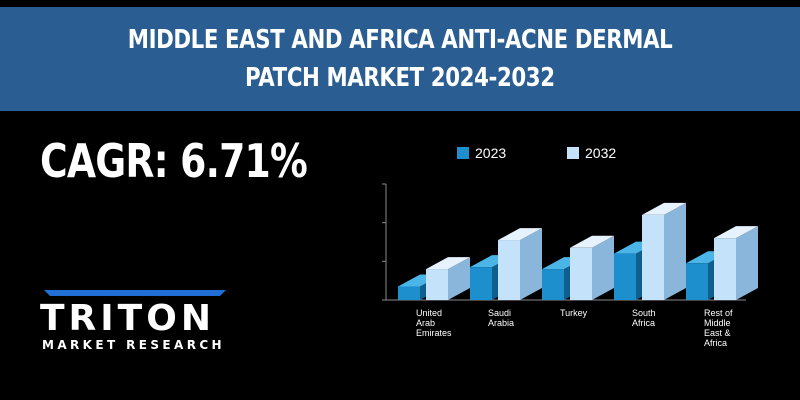  What do you see at coordinates (127, 318) in the screenshot?
I see `logo-wordmark: TRITON` at bounding box center [127, 318].